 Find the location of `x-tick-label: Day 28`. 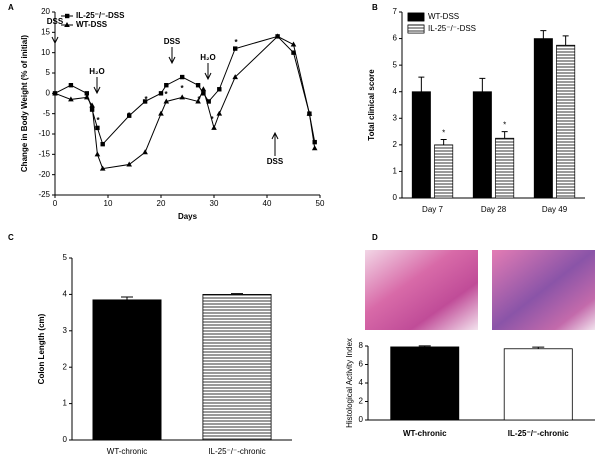

x-tick-label: Day 28 is located at coordinates (494, 209).